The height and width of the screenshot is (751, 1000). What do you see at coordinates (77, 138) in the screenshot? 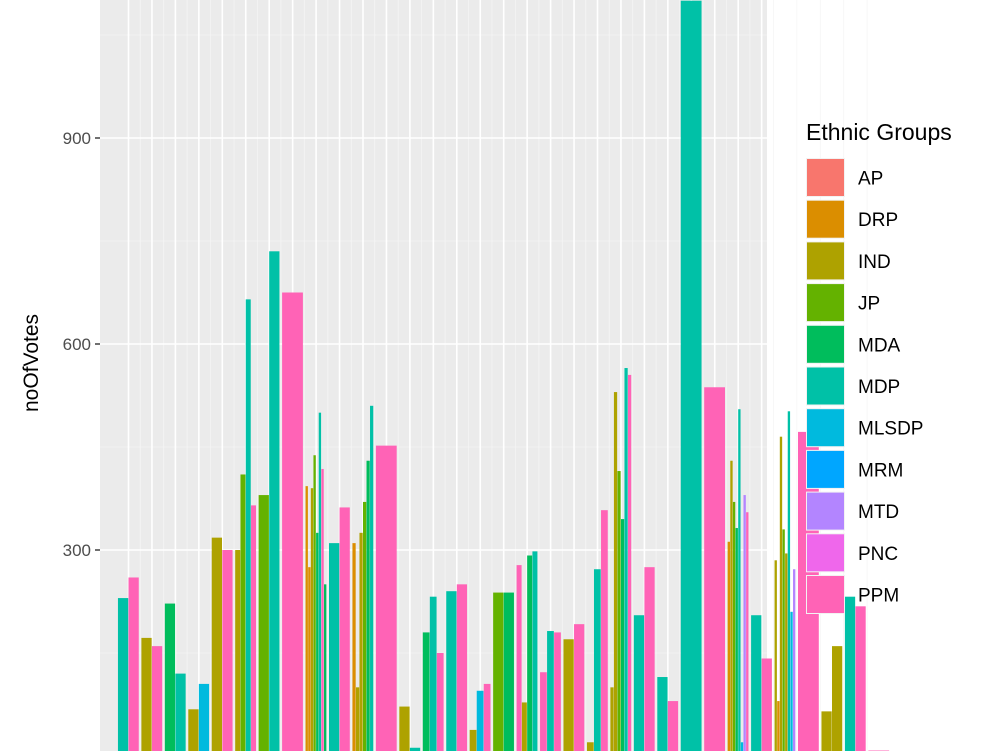
I see `y-tick-label: 900` at bounding box center [77, 138].